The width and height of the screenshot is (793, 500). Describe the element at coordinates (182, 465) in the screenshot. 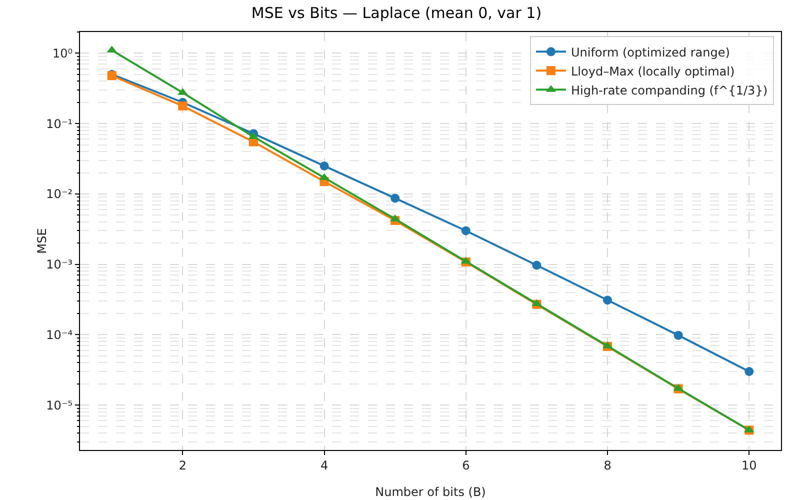

I see `x-tick-label: 2` at that location.